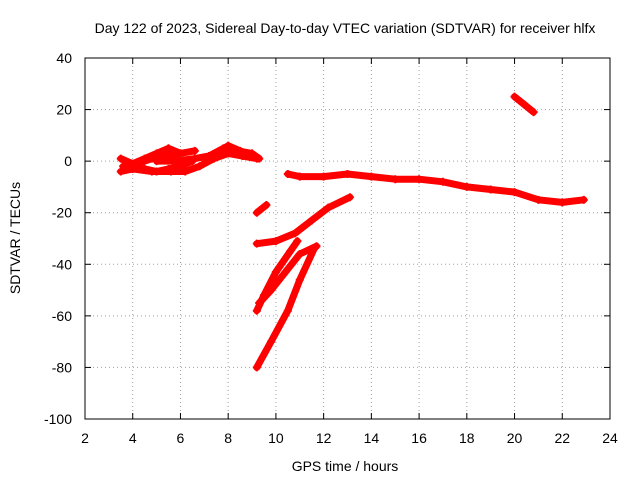 This screenshot has width=640, height=480. Describe the element at coordinates (85, 438) in the screenshot. I see `x-tick-label: 2` at that location.